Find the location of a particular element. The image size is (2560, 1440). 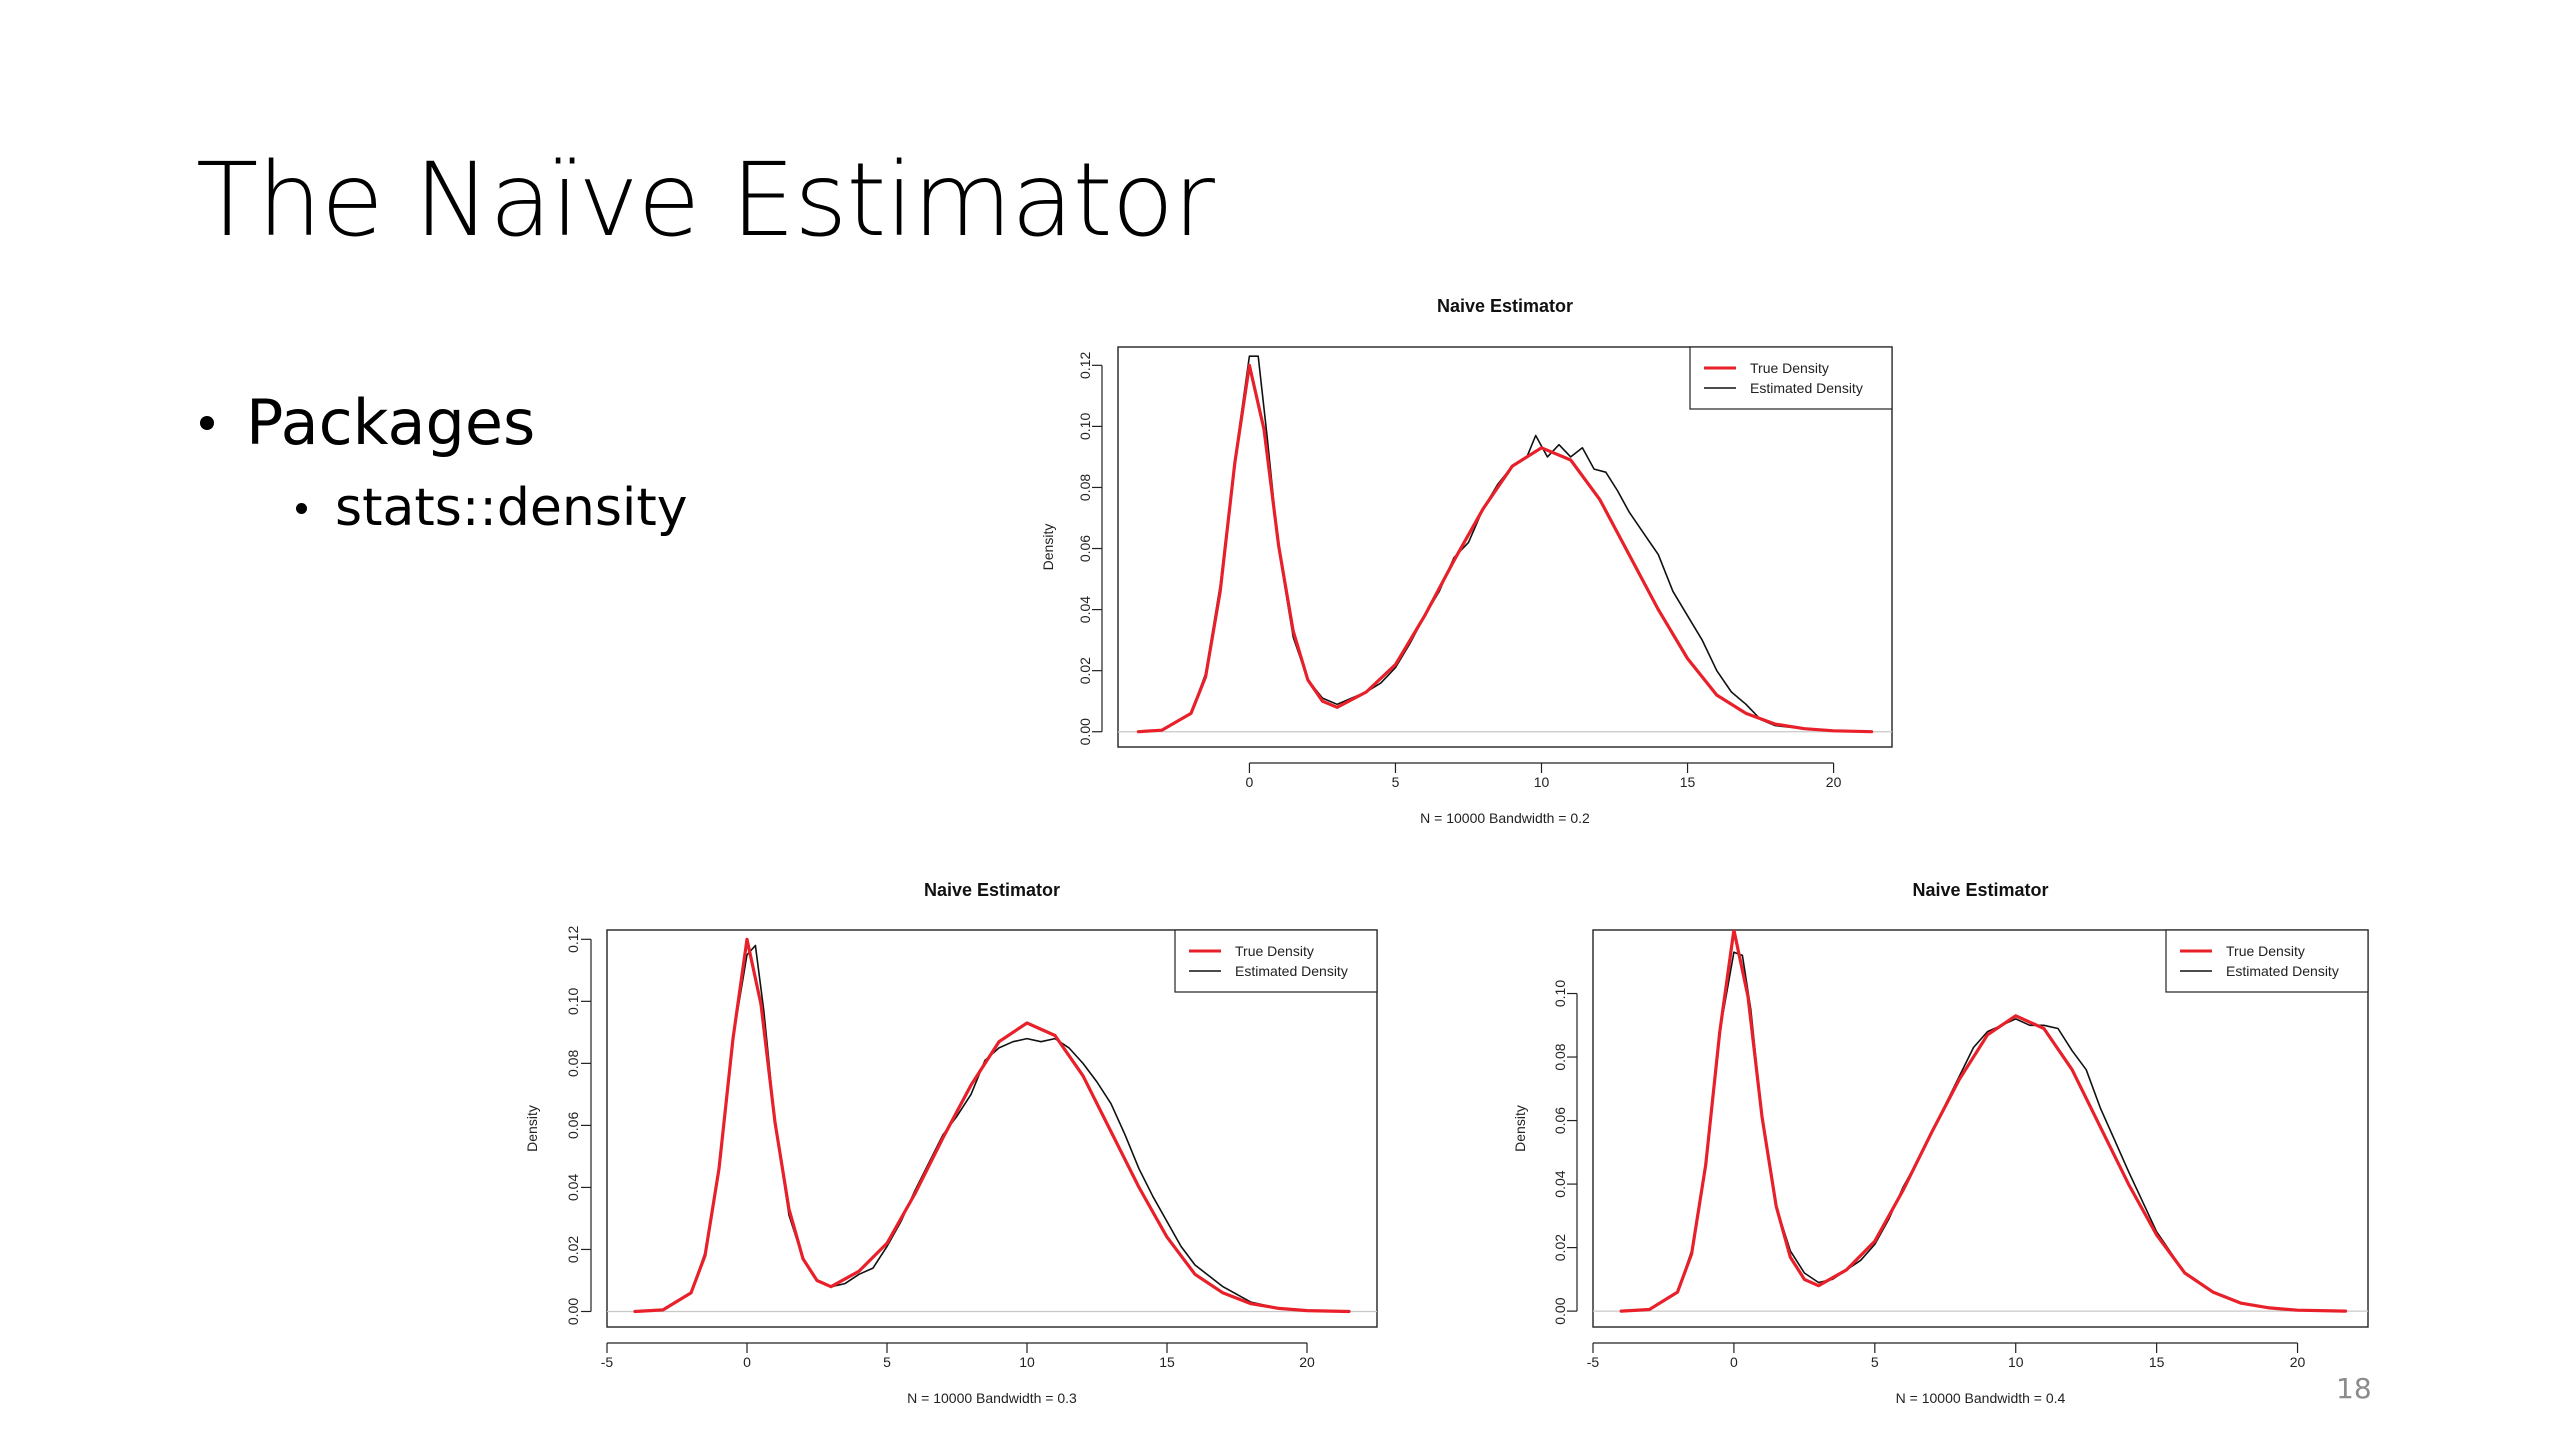

bullet-item: Packages is located at coordinates (444, 423).